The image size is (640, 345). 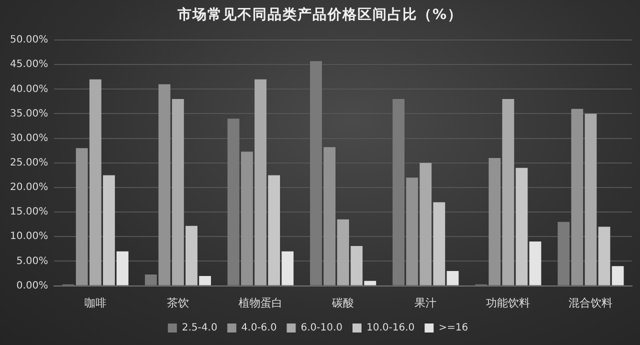 What do you see at coordinates (29, 138) in the screenshot?
I see `y-tick-label: 30.00%` at bounding box center [29, 138].